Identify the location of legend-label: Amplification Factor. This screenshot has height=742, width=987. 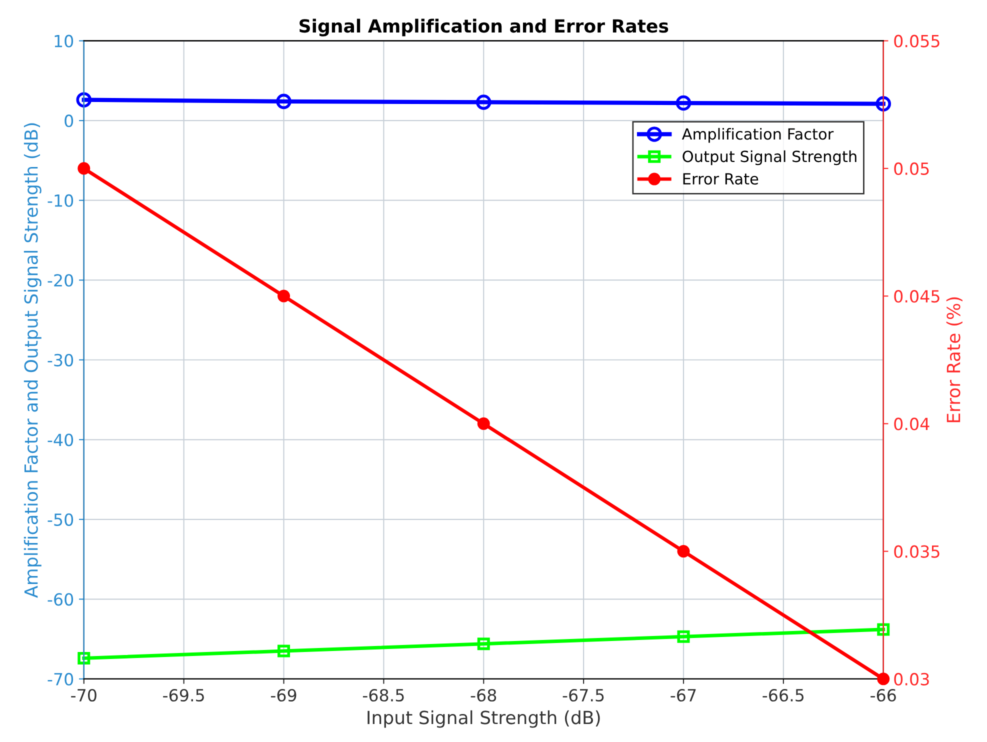
(758, 135).